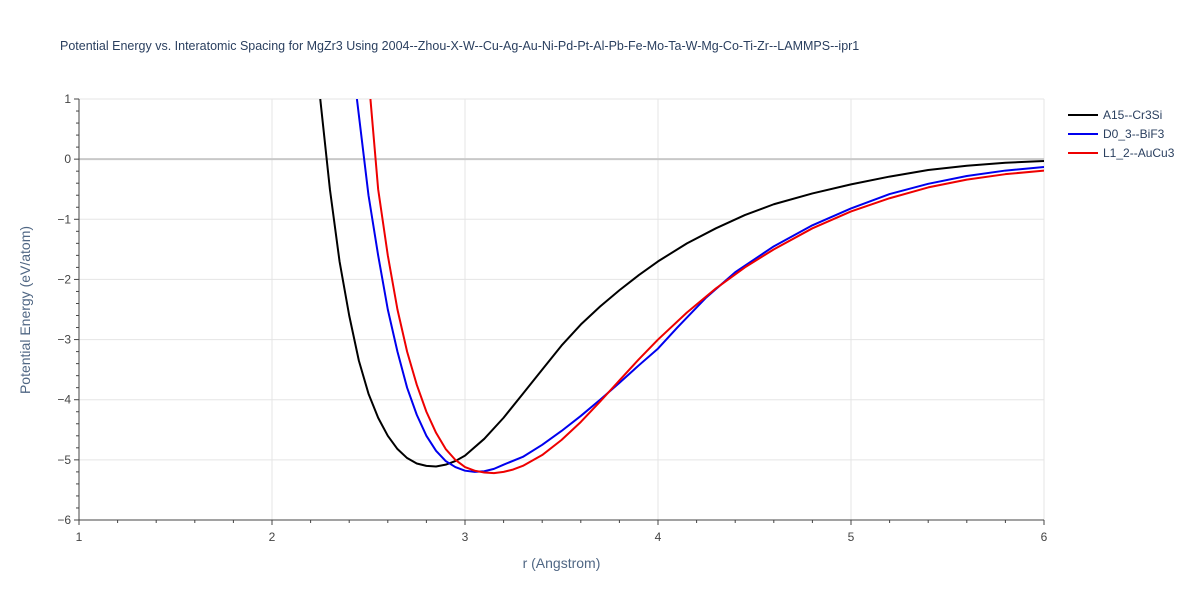  What do you see at coordinates (64, 400) in the screenshot?
I see `y-tick-label: −4` at bounding box center [64, 400].